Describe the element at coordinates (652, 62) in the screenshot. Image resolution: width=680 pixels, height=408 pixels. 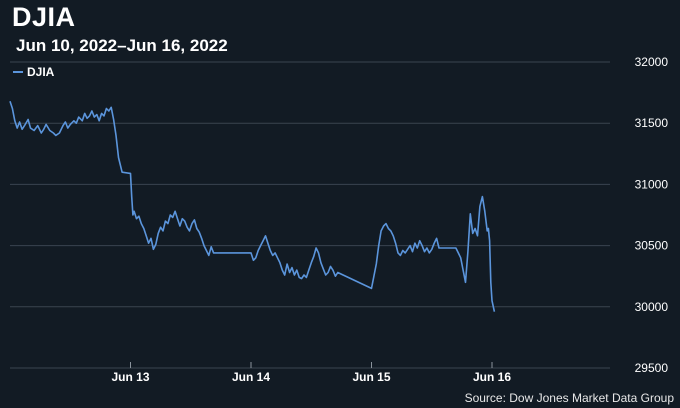
I see `y-tick-label: 32000` at that location.